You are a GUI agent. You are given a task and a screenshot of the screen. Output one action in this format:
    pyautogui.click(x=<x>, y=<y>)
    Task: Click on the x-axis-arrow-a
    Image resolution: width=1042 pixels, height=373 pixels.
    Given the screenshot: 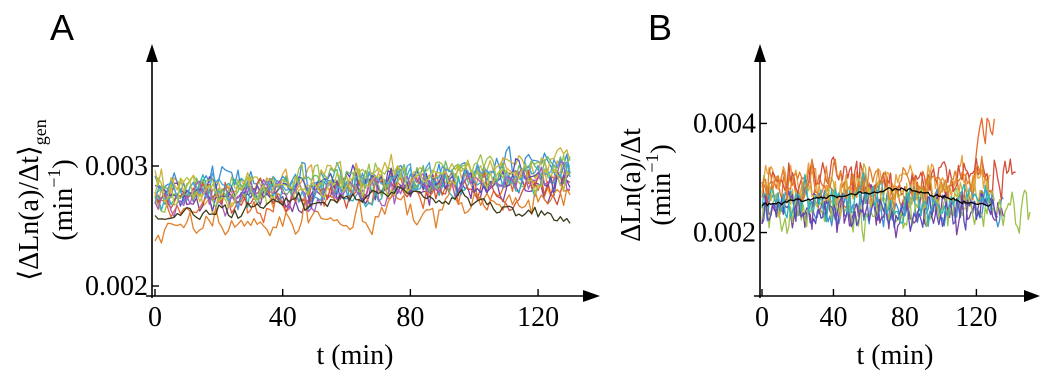 What is the action you would take?
    pyautogui.click(x=591, y=296)
    